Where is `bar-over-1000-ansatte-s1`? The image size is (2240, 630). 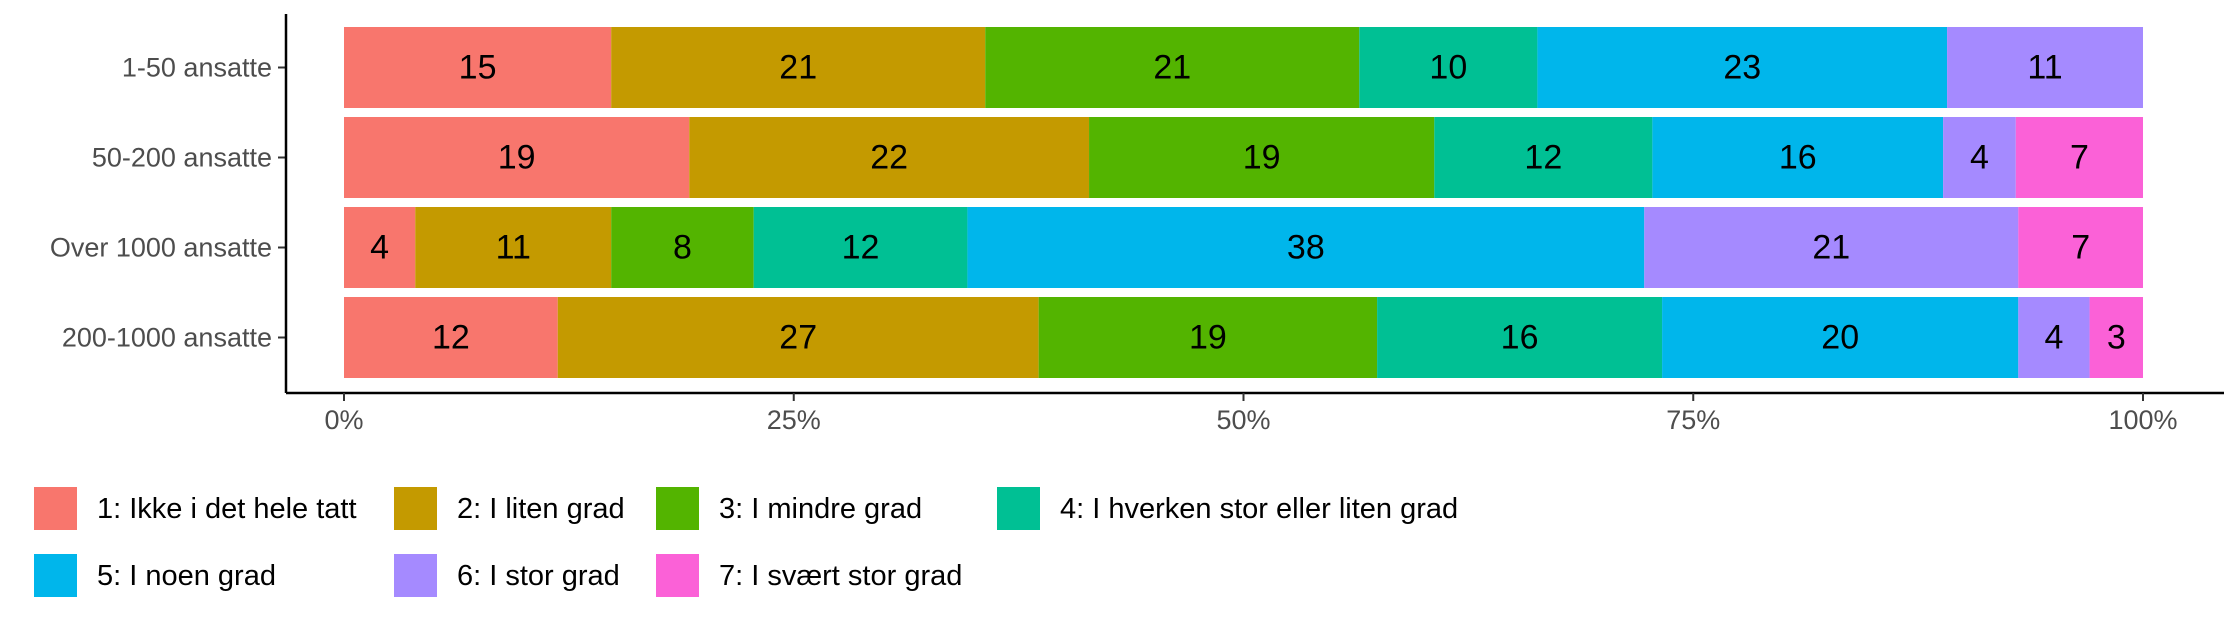
bar-over-1000-ansatte-s1 is located at coordinates (380, 247).